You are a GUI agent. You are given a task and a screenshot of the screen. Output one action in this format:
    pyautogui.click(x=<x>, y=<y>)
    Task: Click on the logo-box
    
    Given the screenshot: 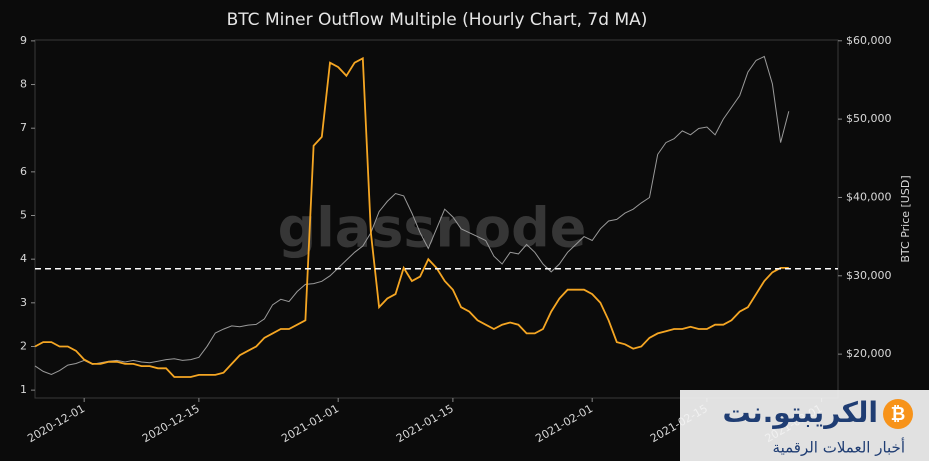 What is the action you would take?
    pyautogui.click(x=804, y=425)
    